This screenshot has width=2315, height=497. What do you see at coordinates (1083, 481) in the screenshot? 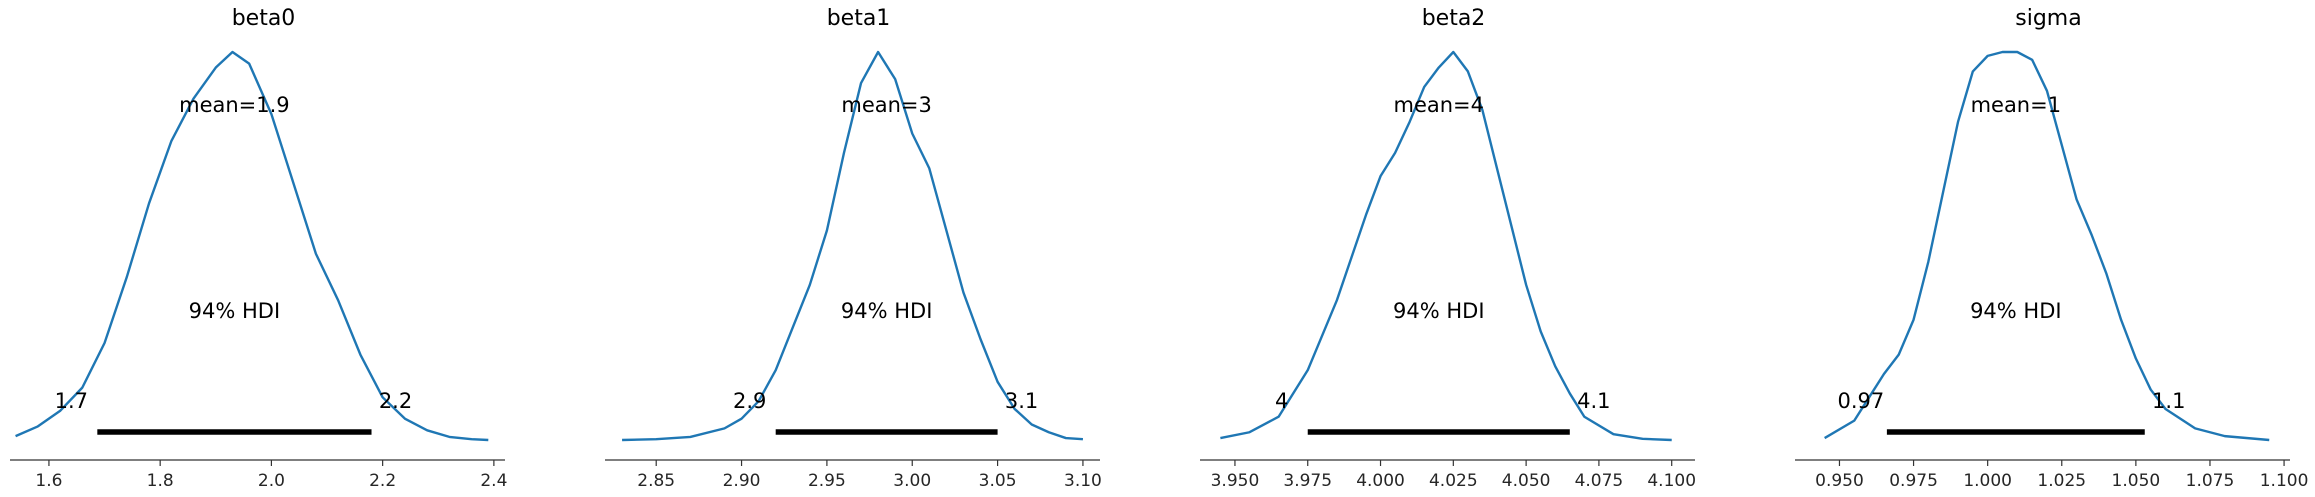
I see `beta1-x-tick-label: 3.10` at bounding box center [1083, 481].